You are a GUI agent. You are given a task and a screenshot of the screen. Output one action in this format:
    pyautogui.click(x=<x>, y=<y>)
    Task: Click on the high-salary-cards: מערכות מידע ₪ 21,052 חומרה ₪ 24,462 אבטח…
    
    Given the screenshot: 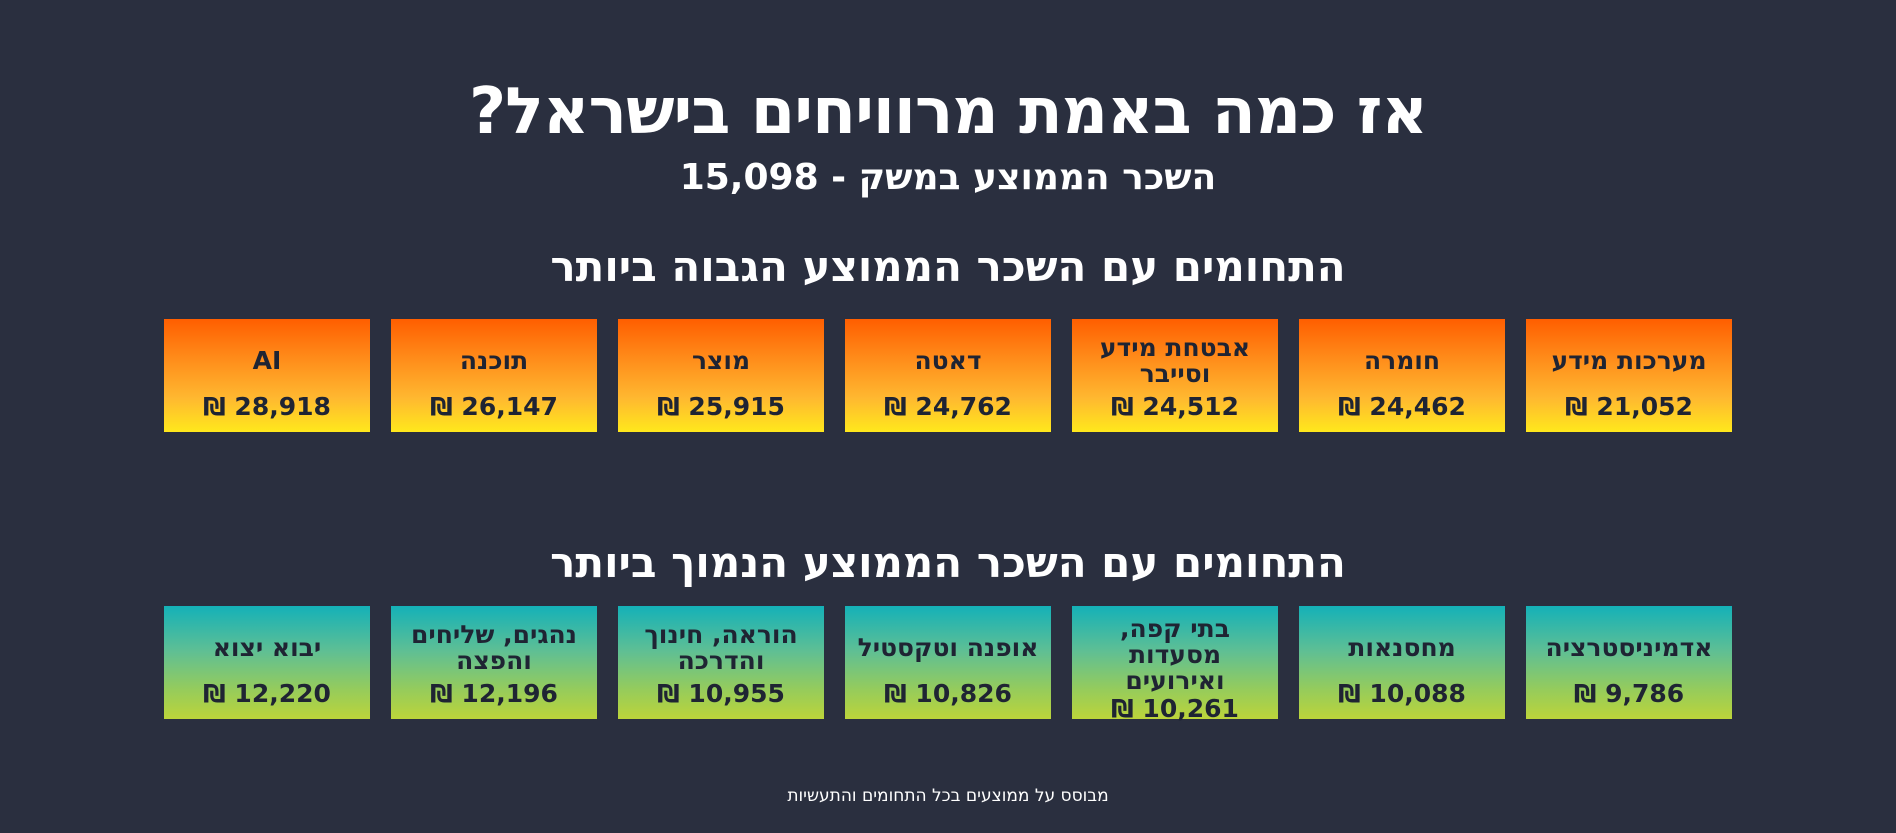 What is the action you would take?
    pyautogui.click(x=948, y=376)
    